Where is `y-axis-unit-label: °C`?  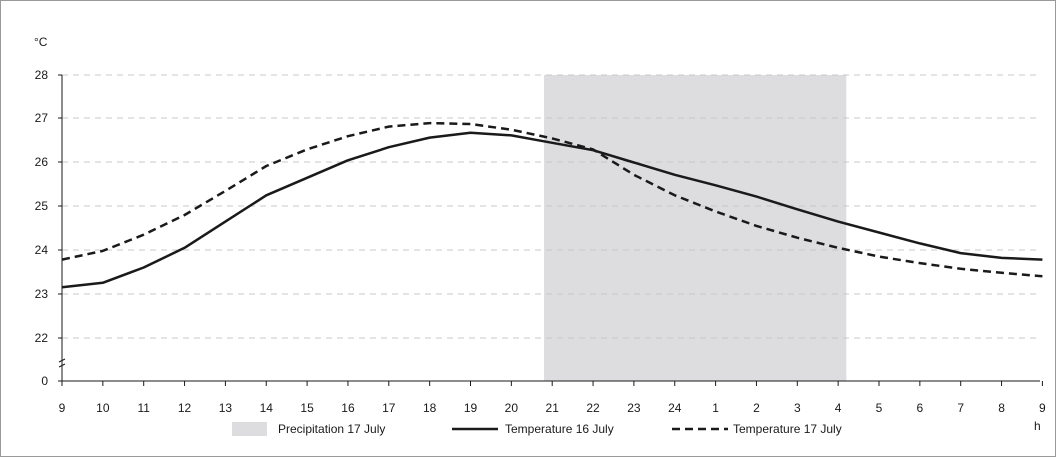
y-axis-unit-label: °C is located at coordinates (41, 42).